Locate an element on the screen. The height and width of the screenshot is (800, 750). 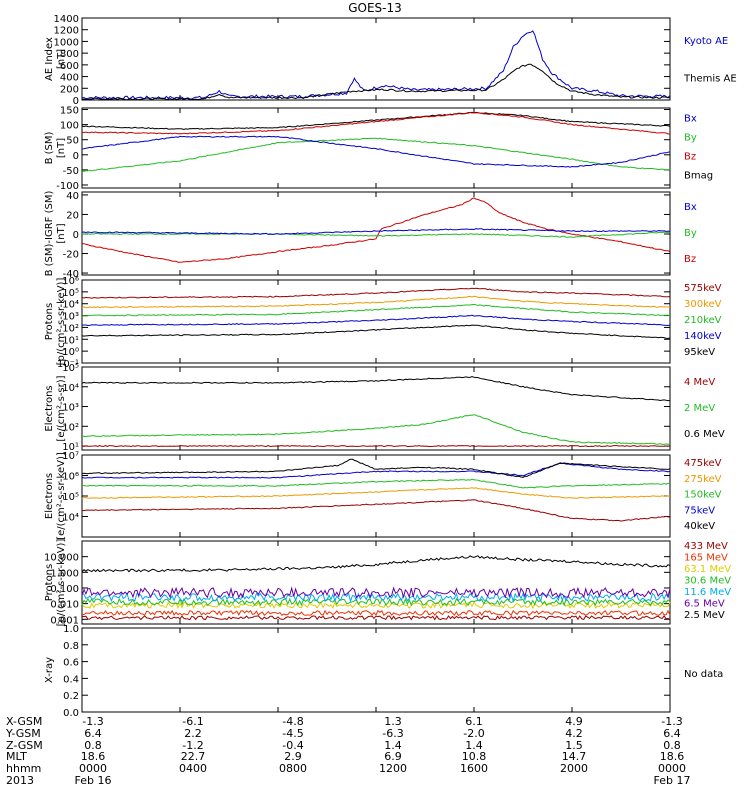
y-axis-units: [p/(cm²-s-sr-keV)] is located at coordinates (61, 583).